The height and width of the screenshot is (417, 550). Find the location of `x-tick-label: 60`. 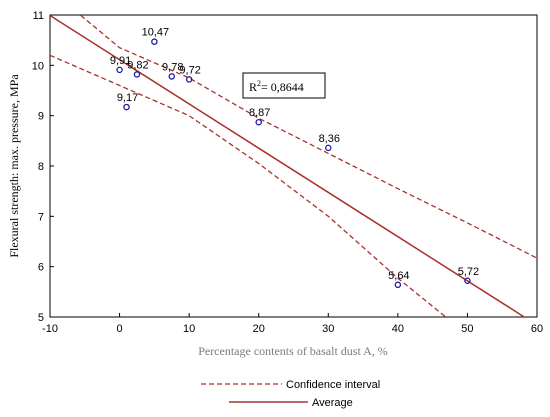

x-tick-label: 60 is located at coordinates (537, 329).